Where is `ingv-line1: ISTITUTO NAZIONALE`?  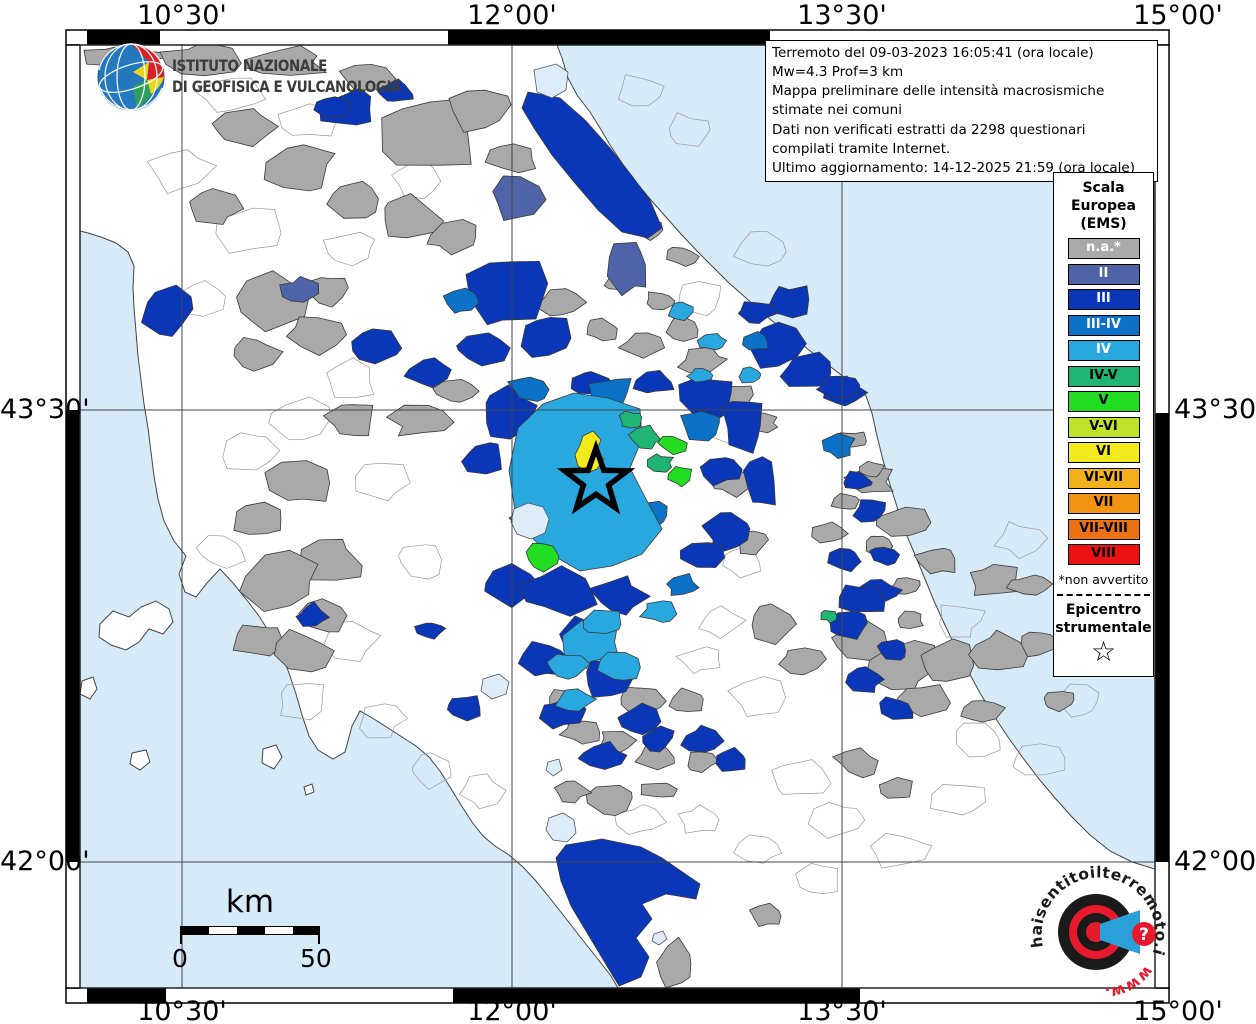
ingv-line1: ISTITUTO NAZIONALE is located at coordinates (249, 66).